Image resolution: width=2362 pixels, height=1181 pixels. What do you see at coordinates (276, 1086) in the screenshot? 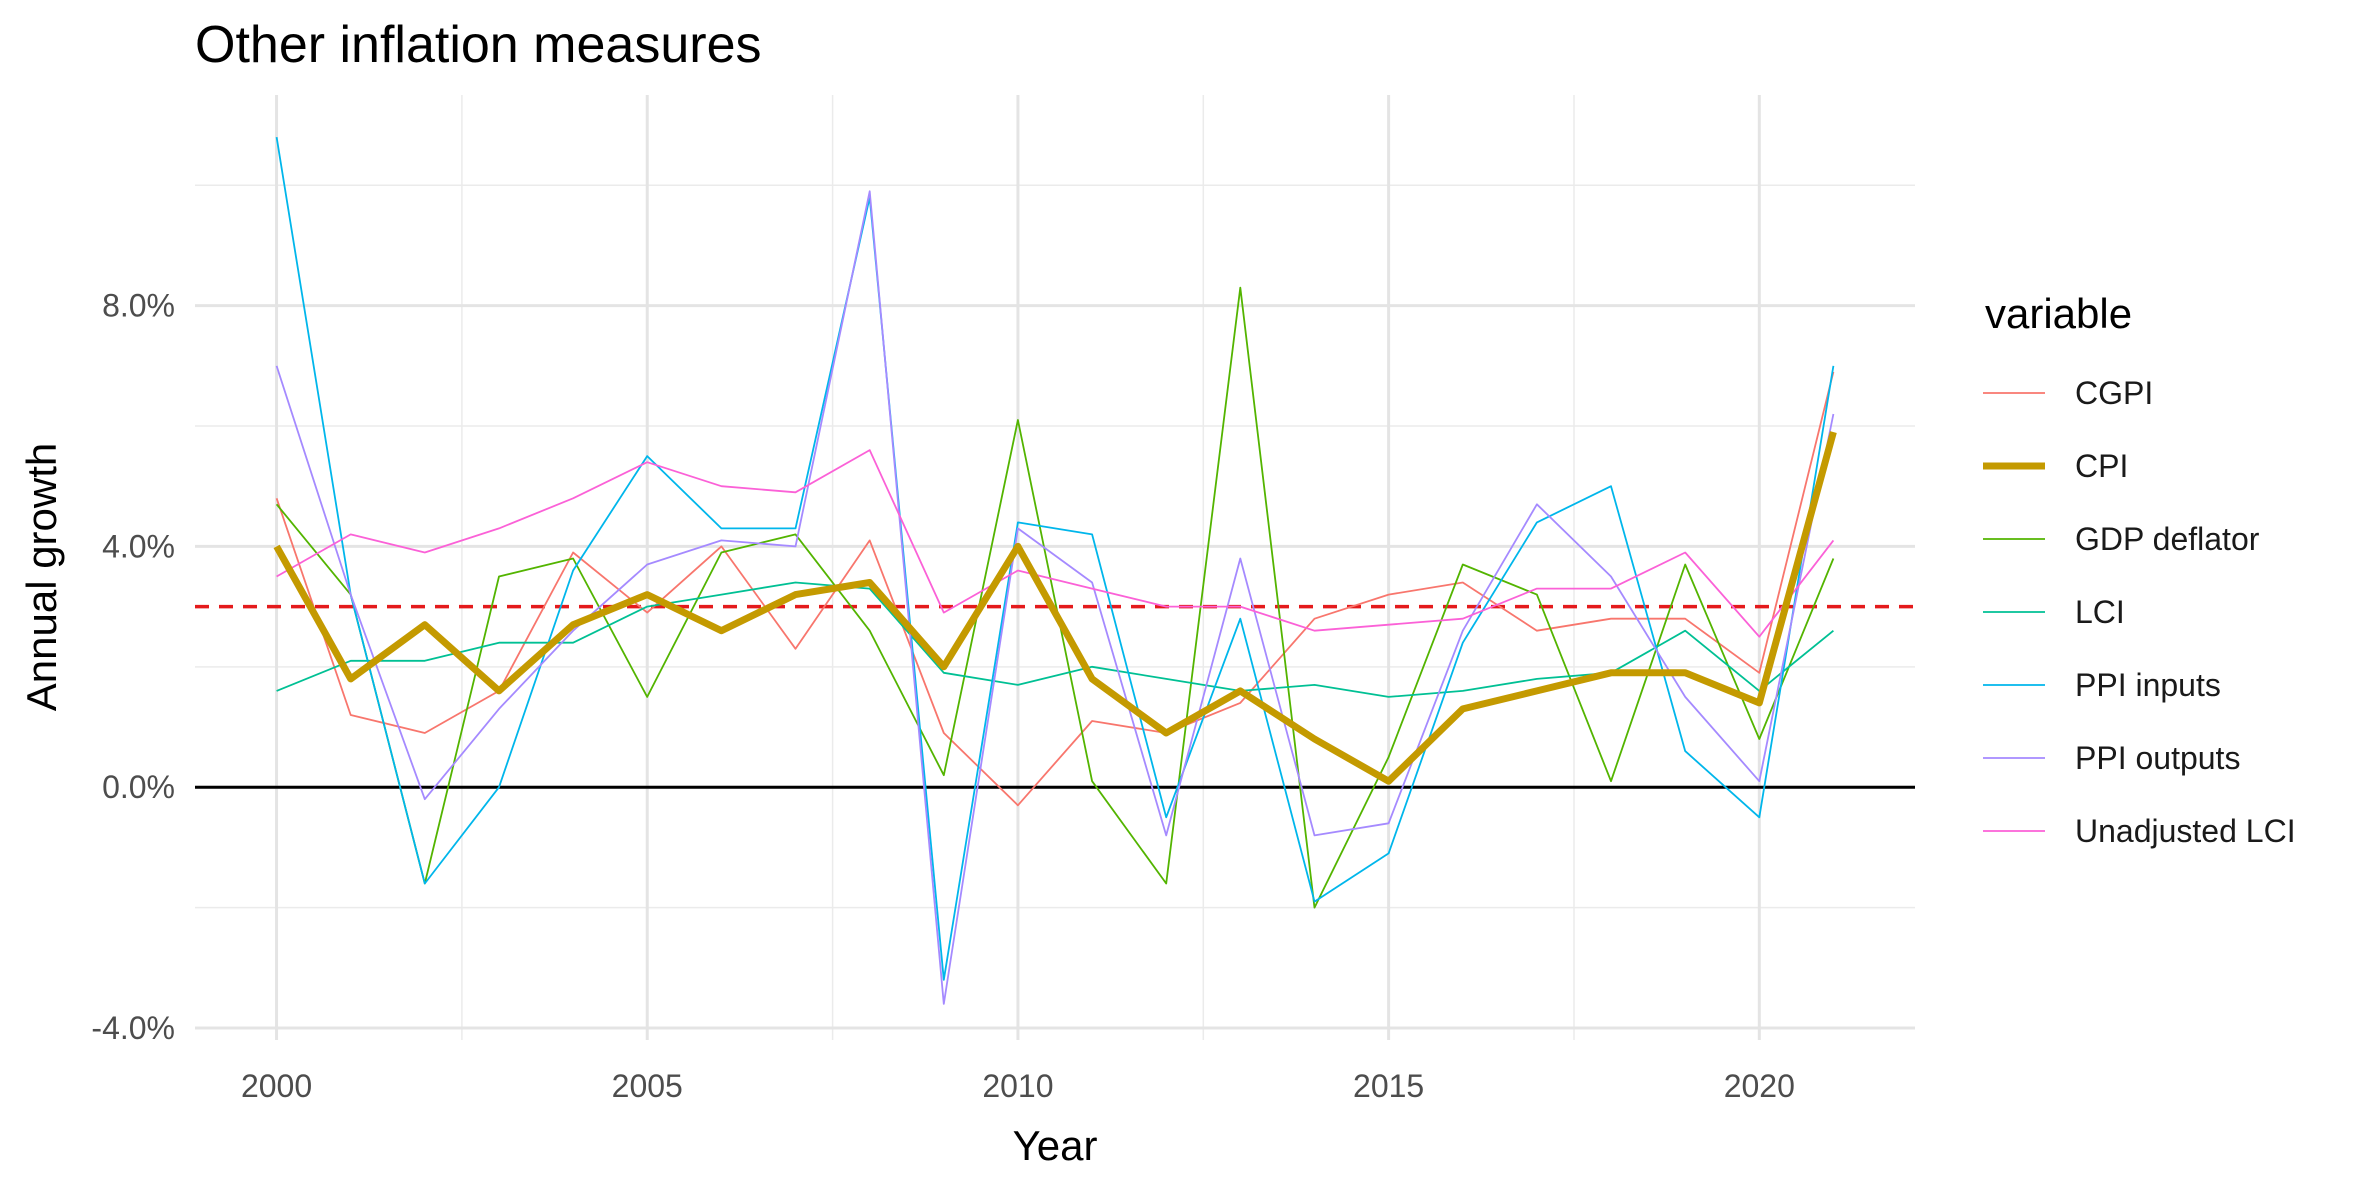
I see `x-tick-label: 2000` at bounding box center [276, 1086].